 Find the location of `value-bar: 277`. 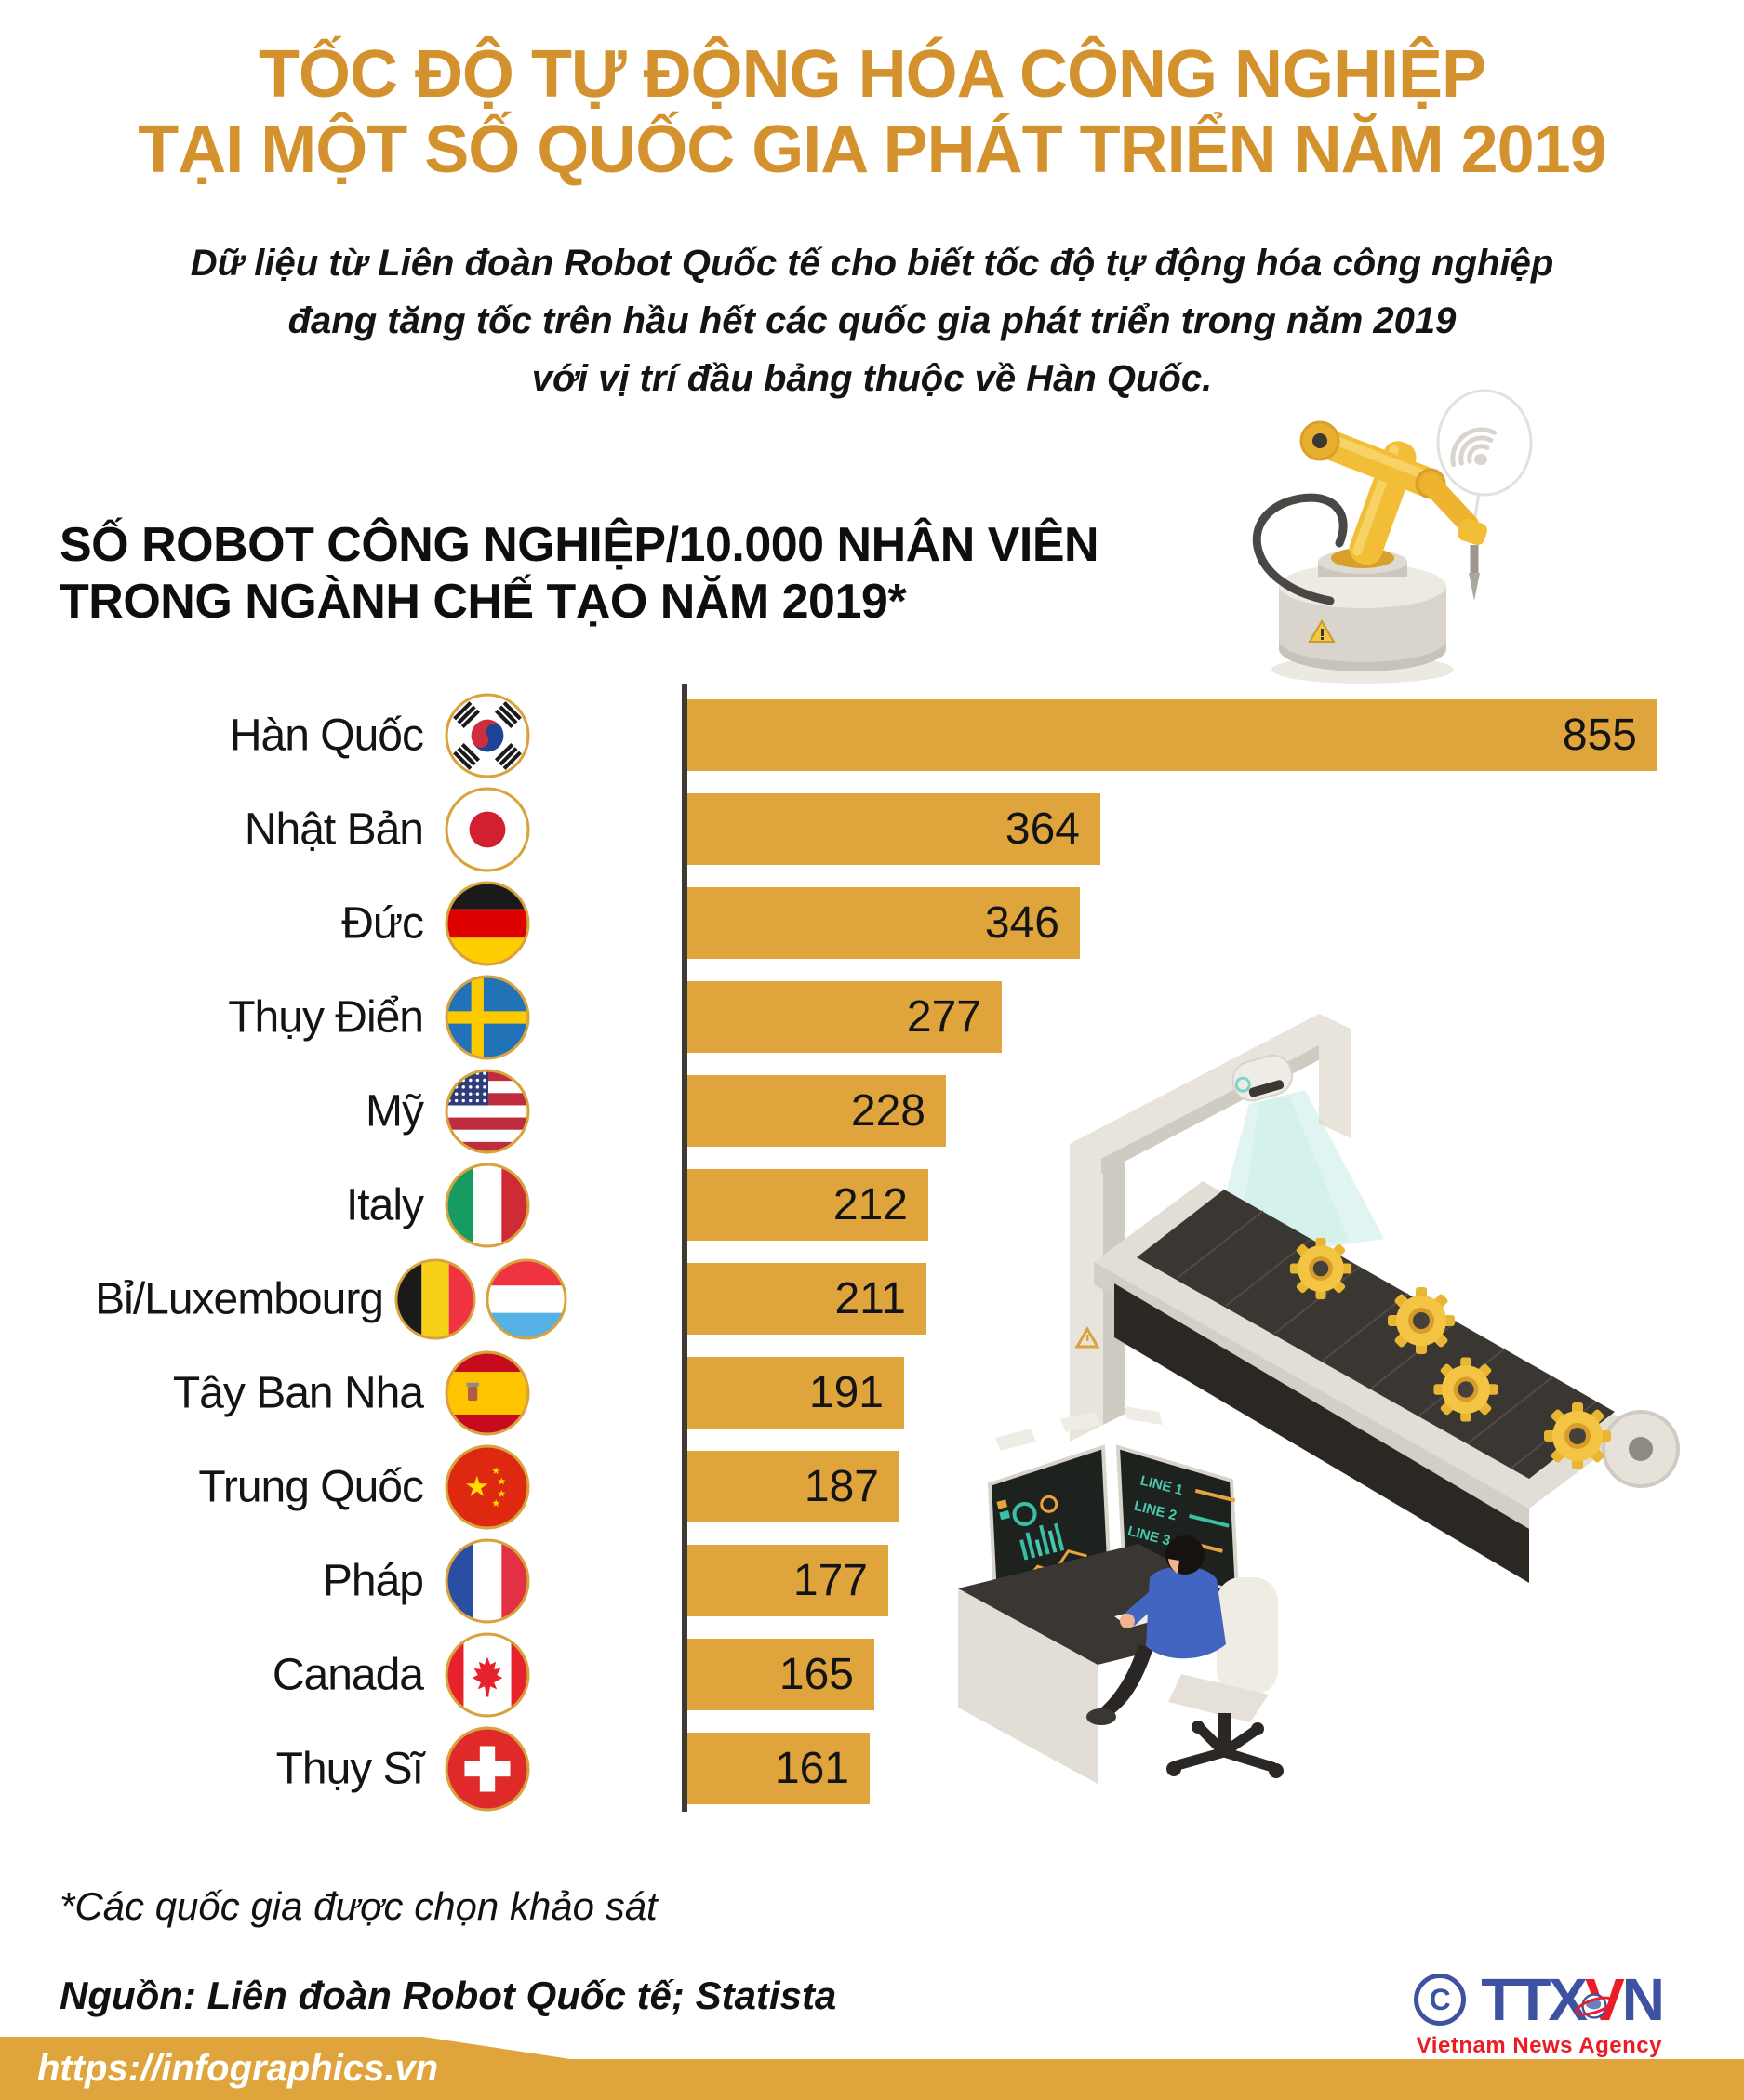

value-bar: 277 is located at coordinates (845, 1017).